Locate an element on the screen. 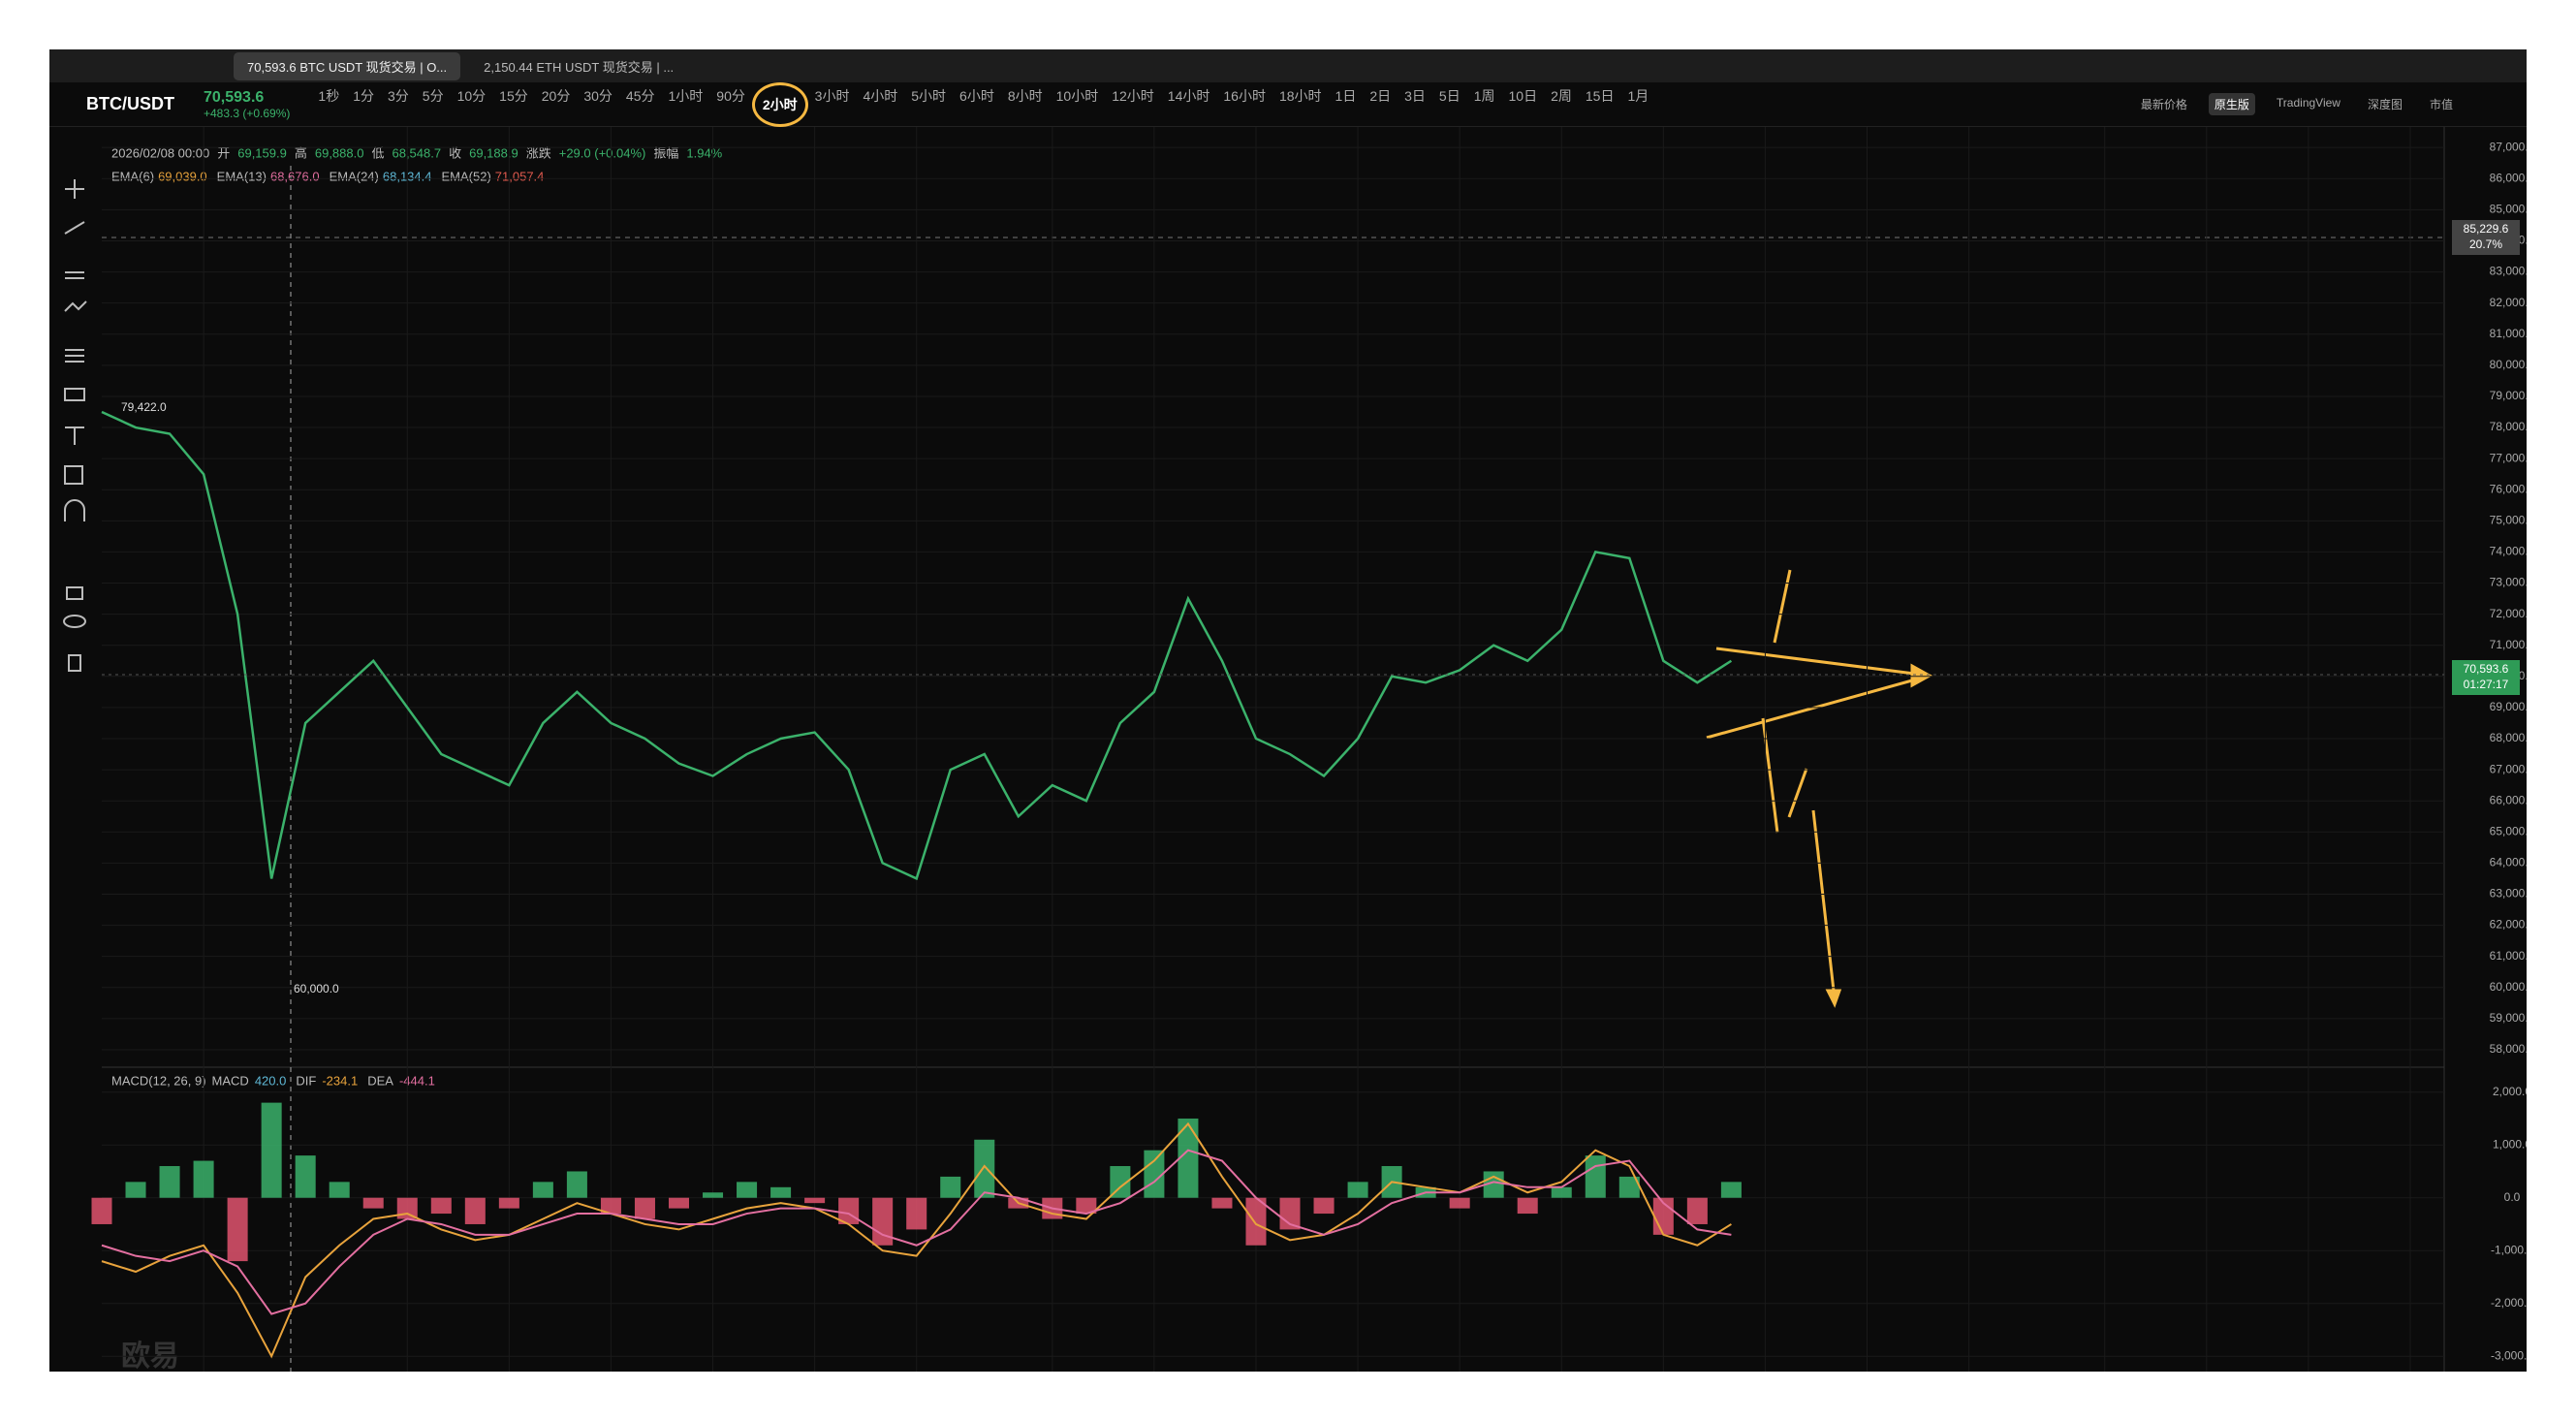 The image size is (2576, 1421). ema-name: EMA(13) is located at coordinates (242, 176).